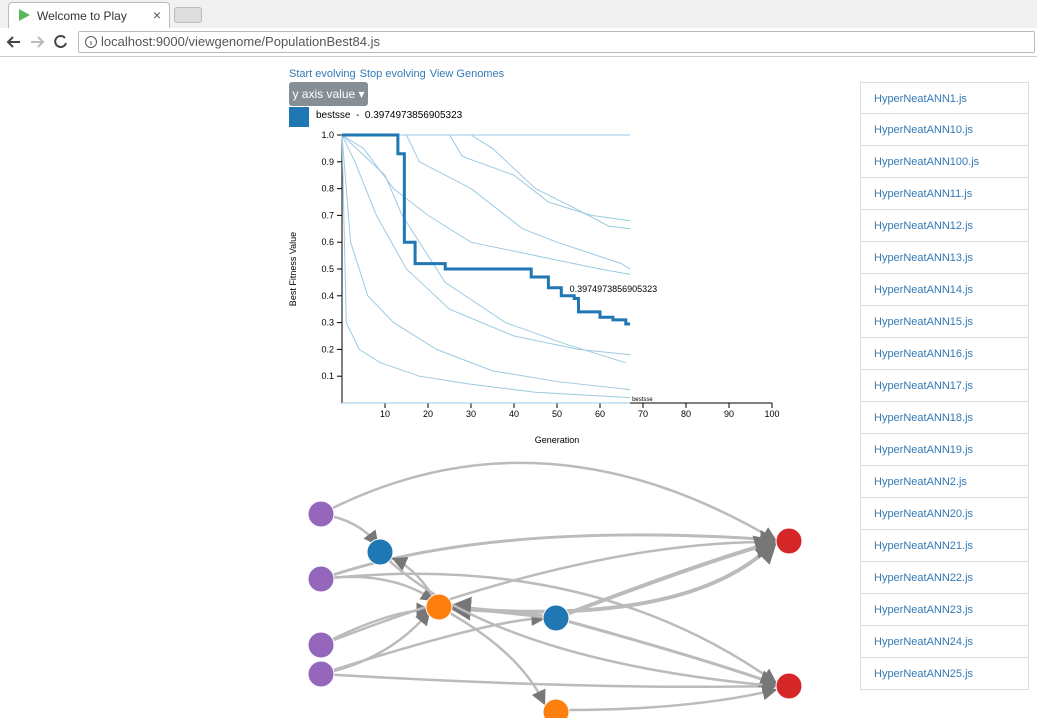 The height and width of the screenshot is (718, 1037). Describe the element at coordinates (327, 135) in the screenshot. I see `y-tick-label: 1.0` at that location.